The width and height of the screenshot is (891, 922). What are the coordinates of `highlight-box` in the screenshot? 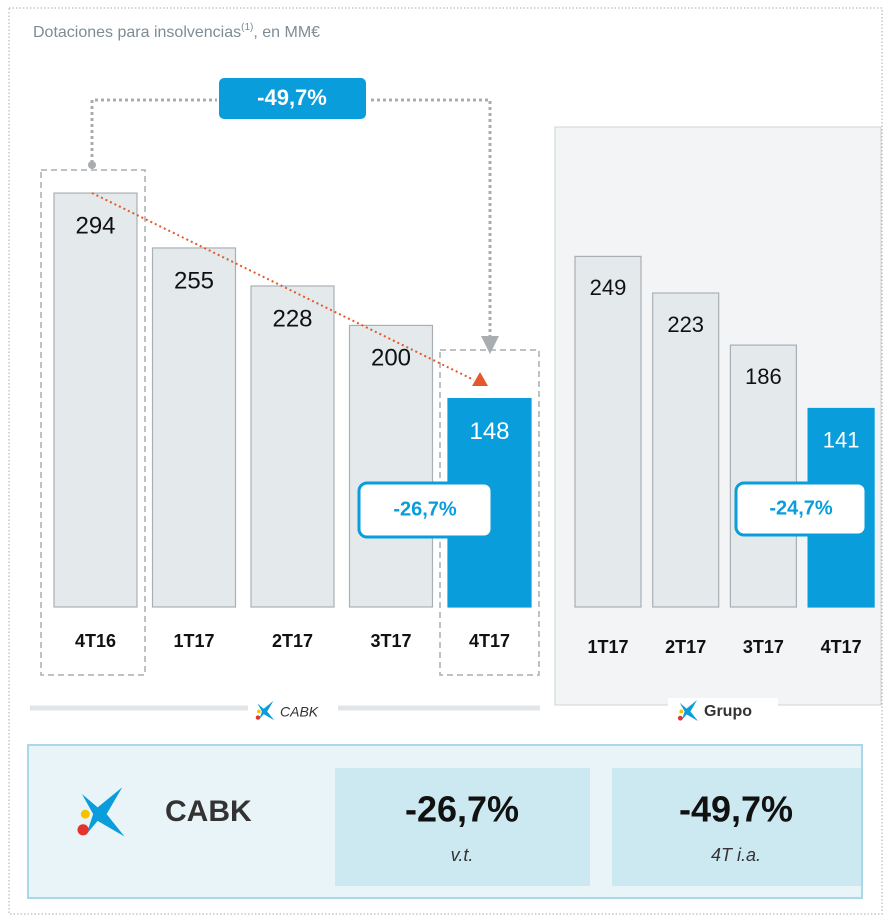 It's located at (93, 422).